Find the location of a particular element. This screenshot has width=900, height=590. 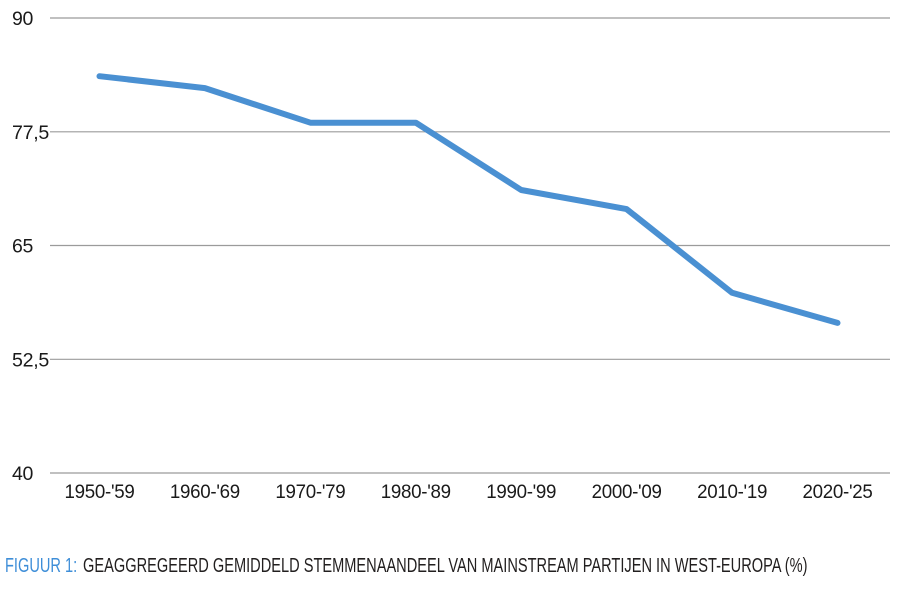

y-axis-tick-label: 40 is located at coordinates (23, 474).